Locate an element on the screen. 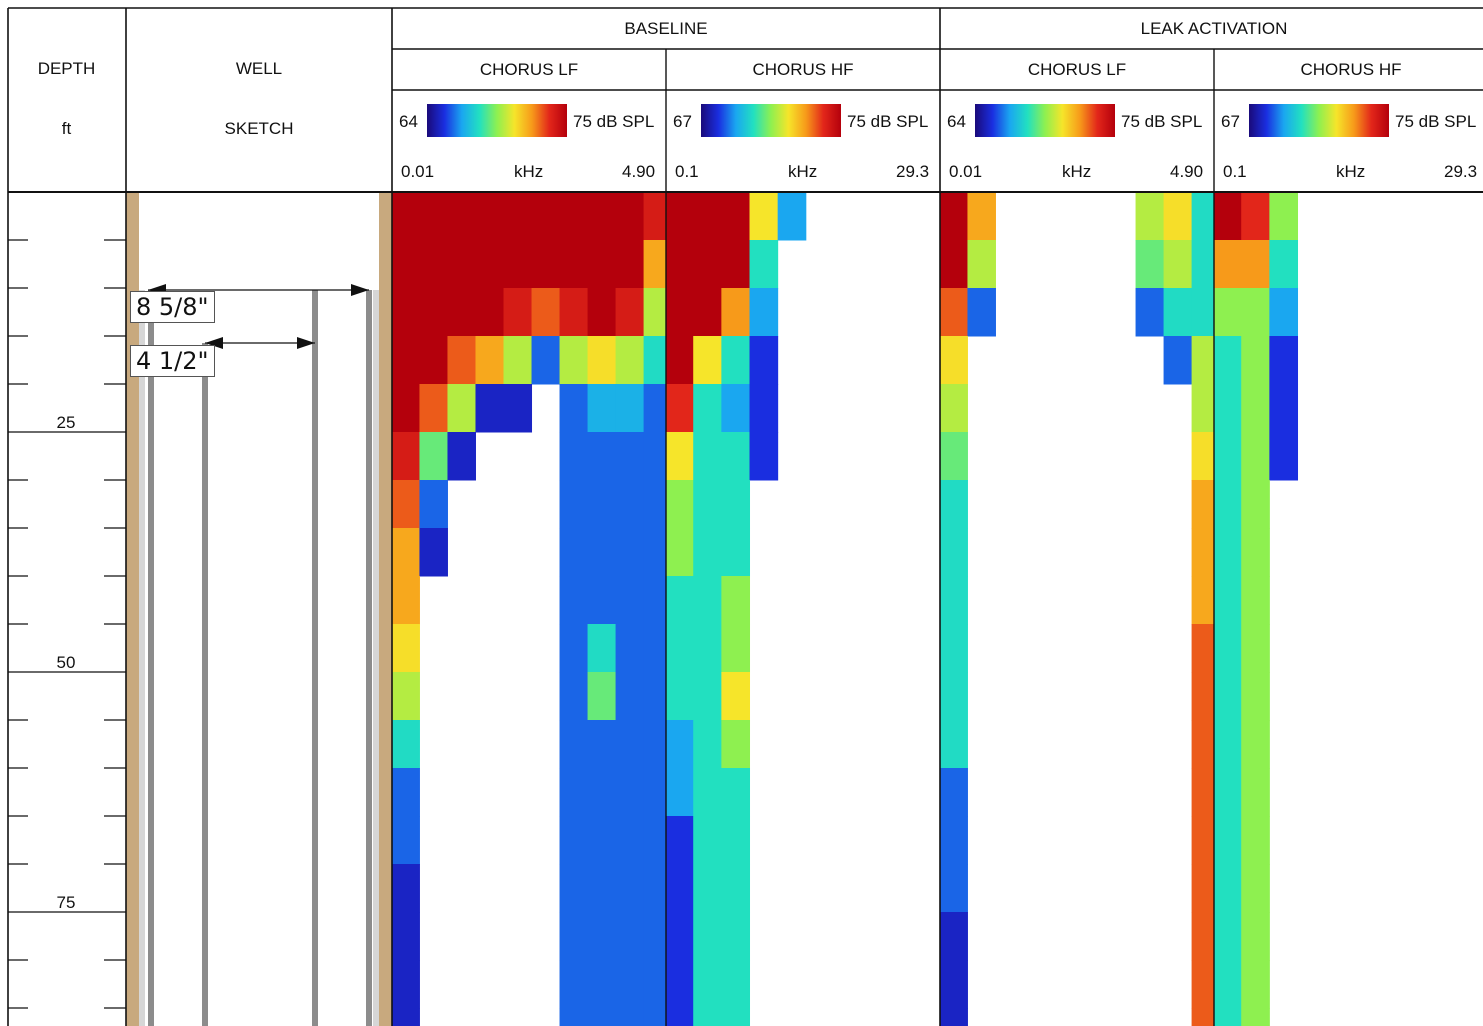  freq-min: 0.01 is located at coordinates (418, 171).